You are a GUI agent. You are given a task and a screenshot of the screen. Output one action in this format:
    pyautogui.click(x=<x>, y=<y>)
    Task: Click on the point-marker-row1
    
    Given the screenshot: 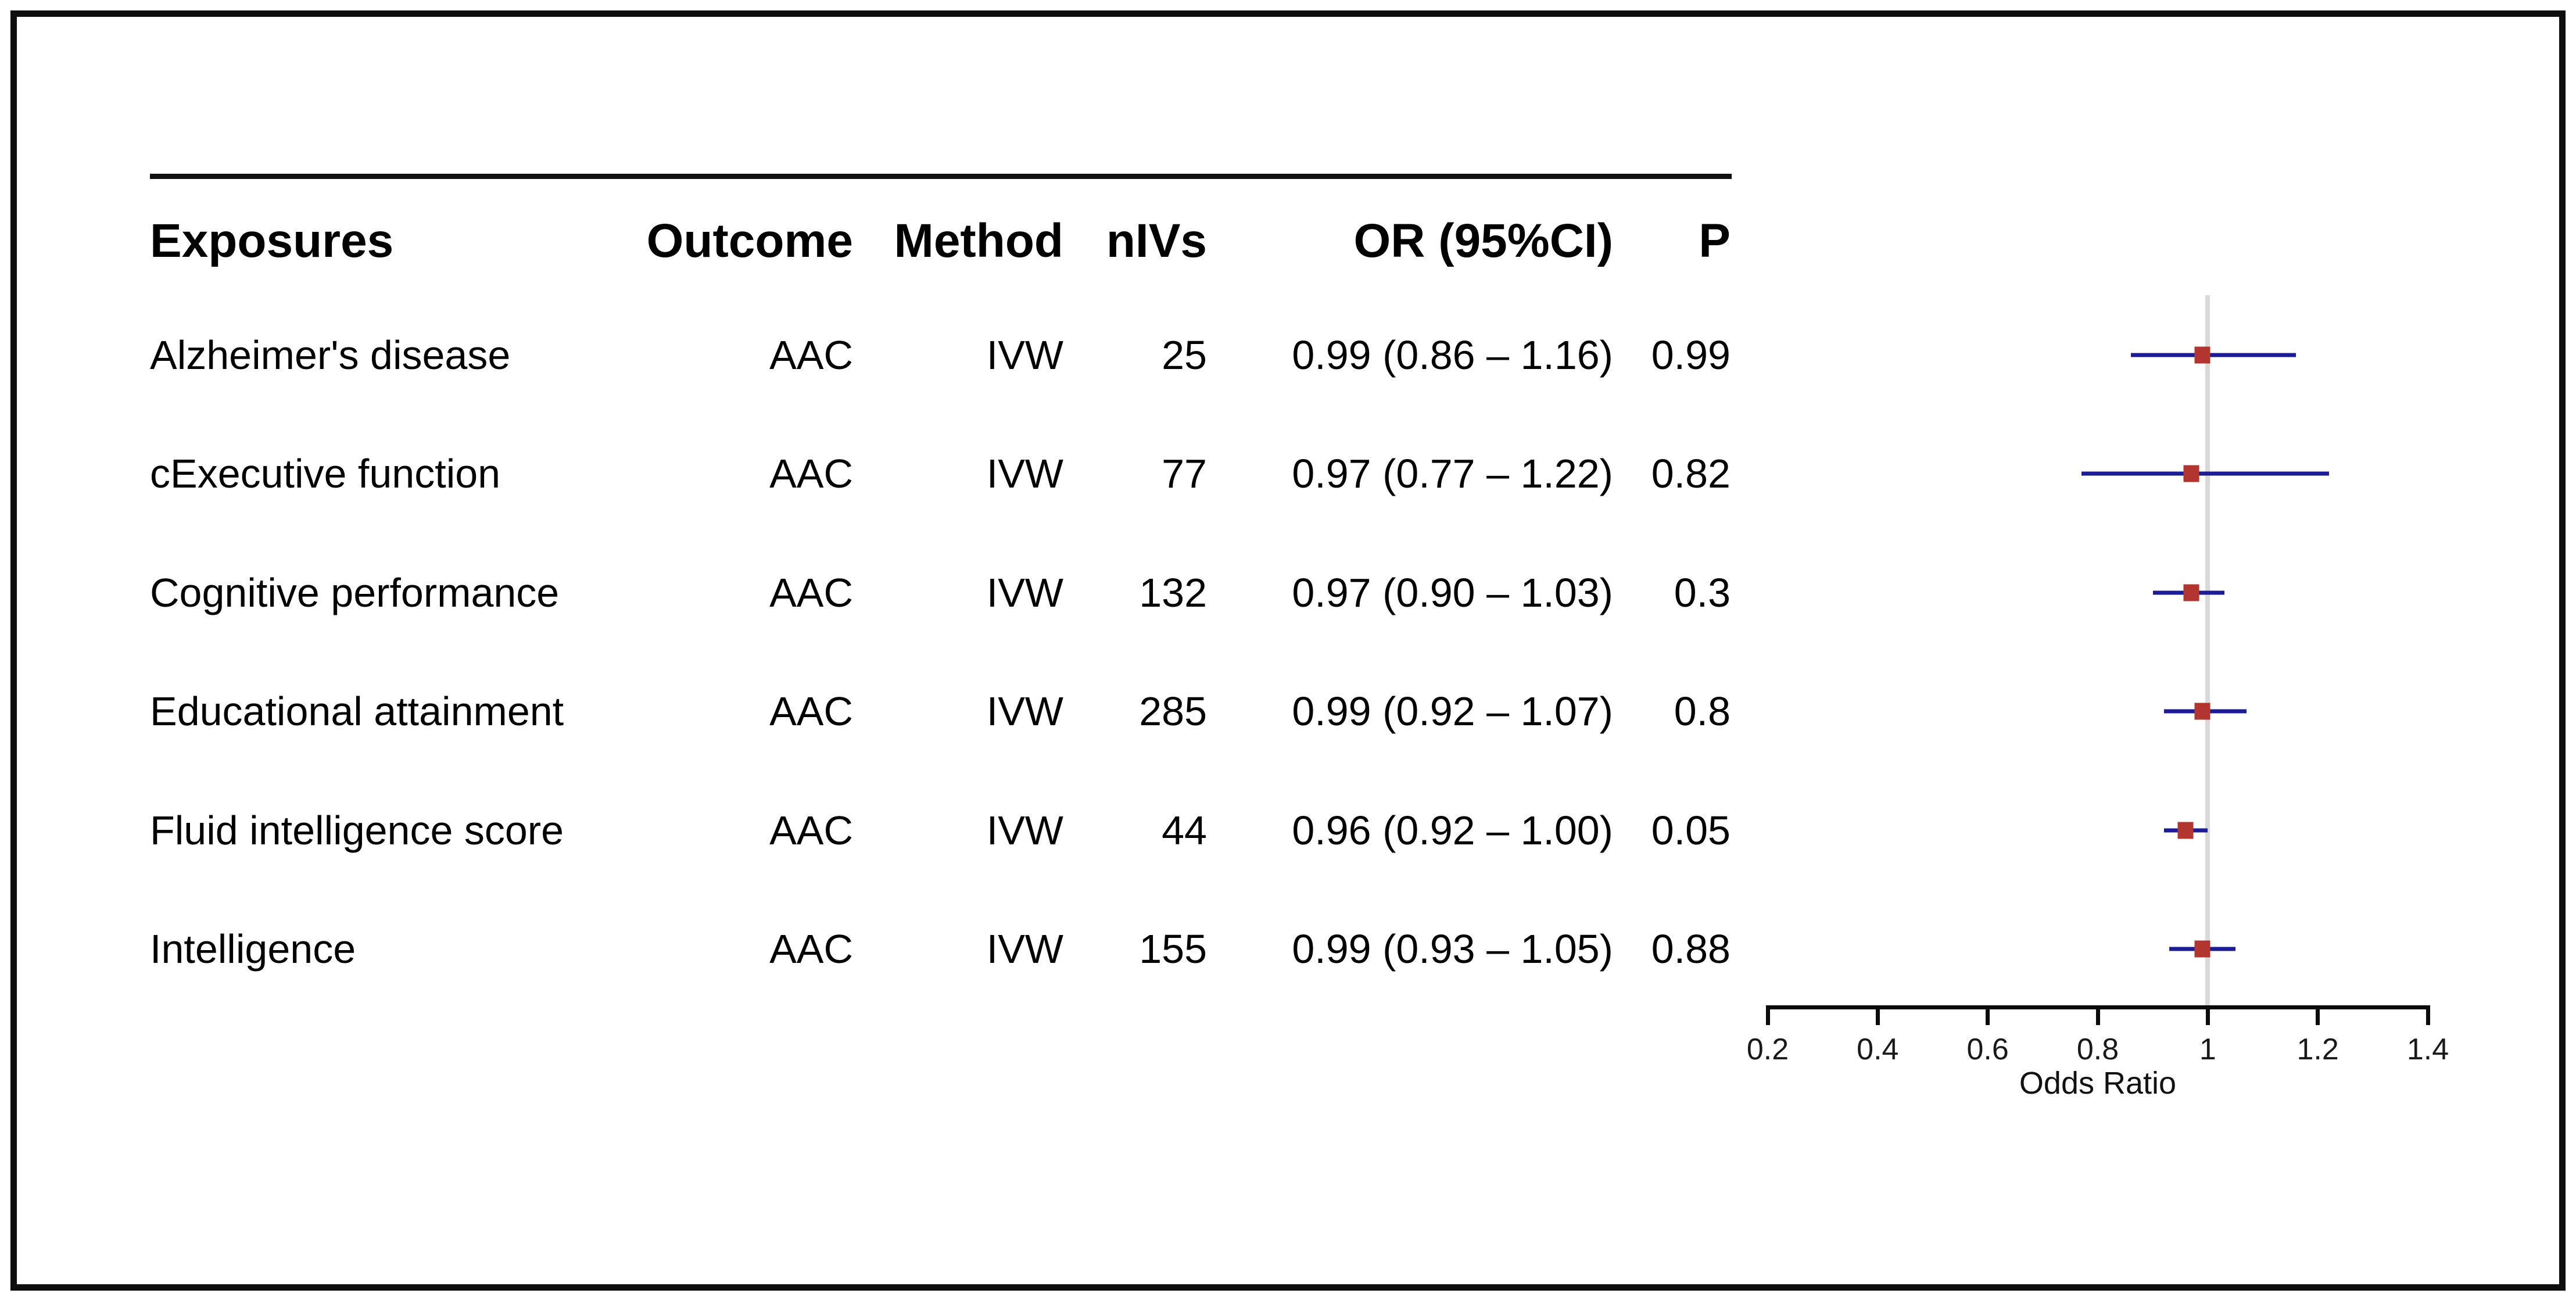 What is the action you would take?
    pyautogui.click(x=2202, y=355)
    